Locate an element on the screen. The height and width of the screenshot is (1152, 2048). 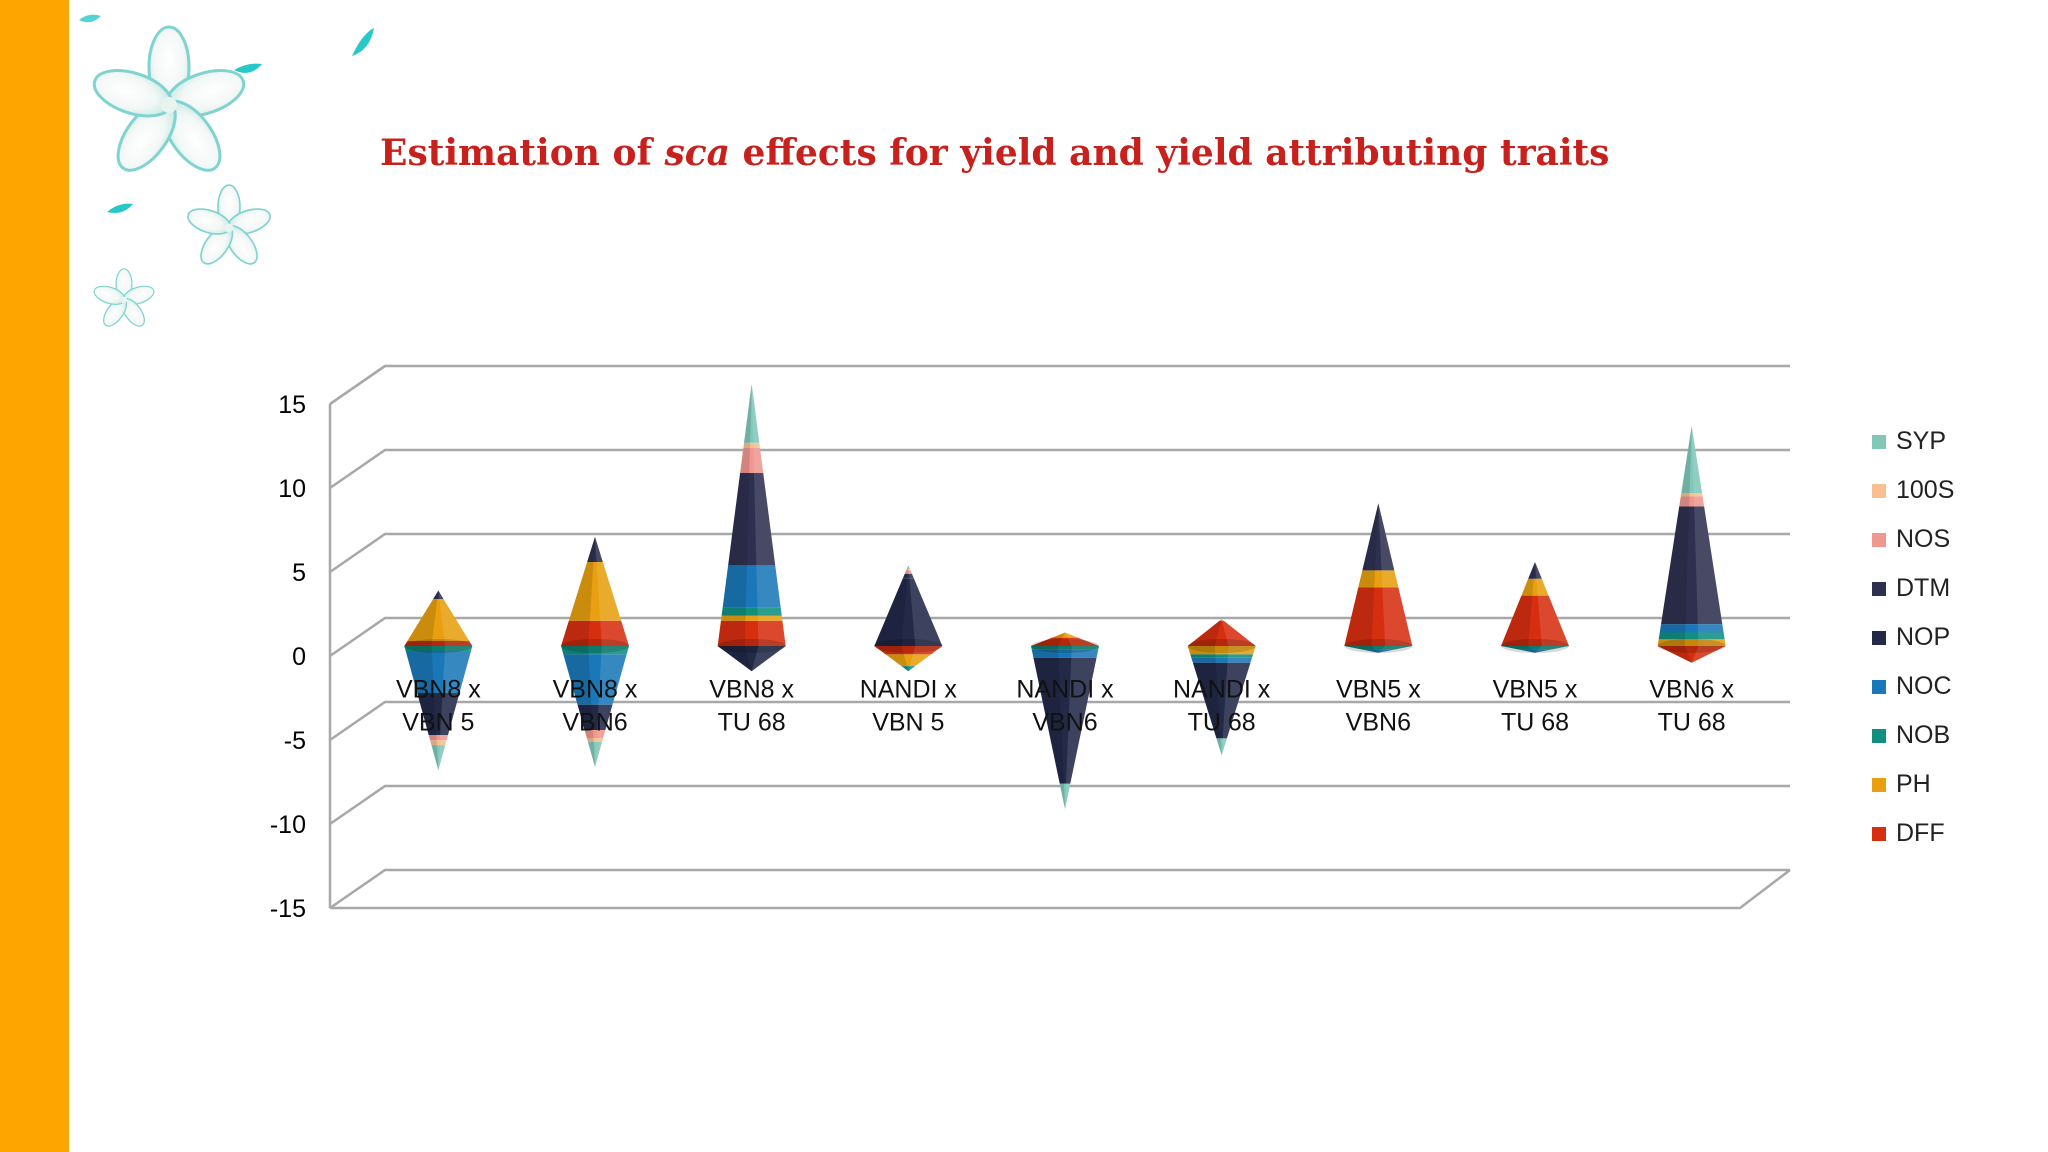
x-category-label: VBN5 x is located at coordinates (1535, 690).